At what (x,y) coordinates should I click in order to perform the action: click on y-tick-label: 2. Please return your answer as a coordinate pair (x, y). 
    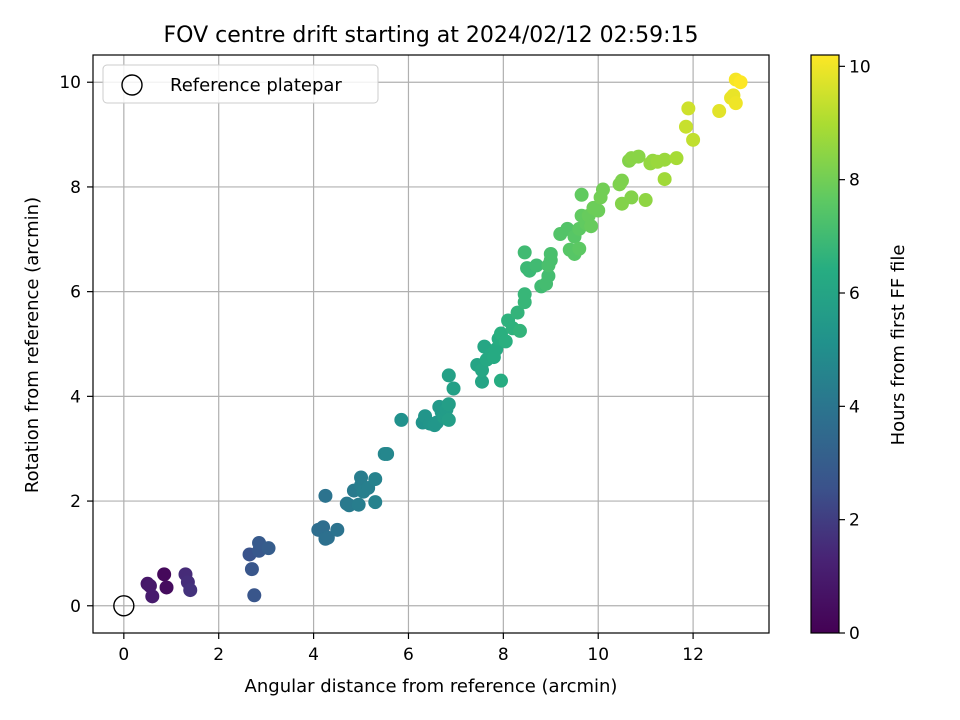
    Looking at the image, I should click on (75, 502).